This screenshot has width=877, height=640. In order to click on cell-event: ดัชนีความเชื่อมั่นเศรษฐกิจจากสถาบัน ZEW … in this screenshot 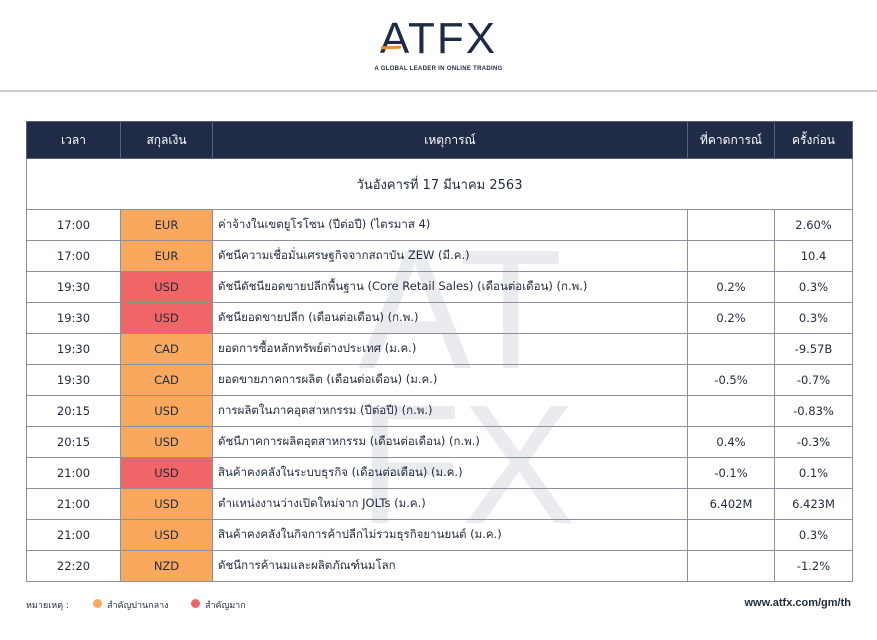, I will do `click(450, 256)`.